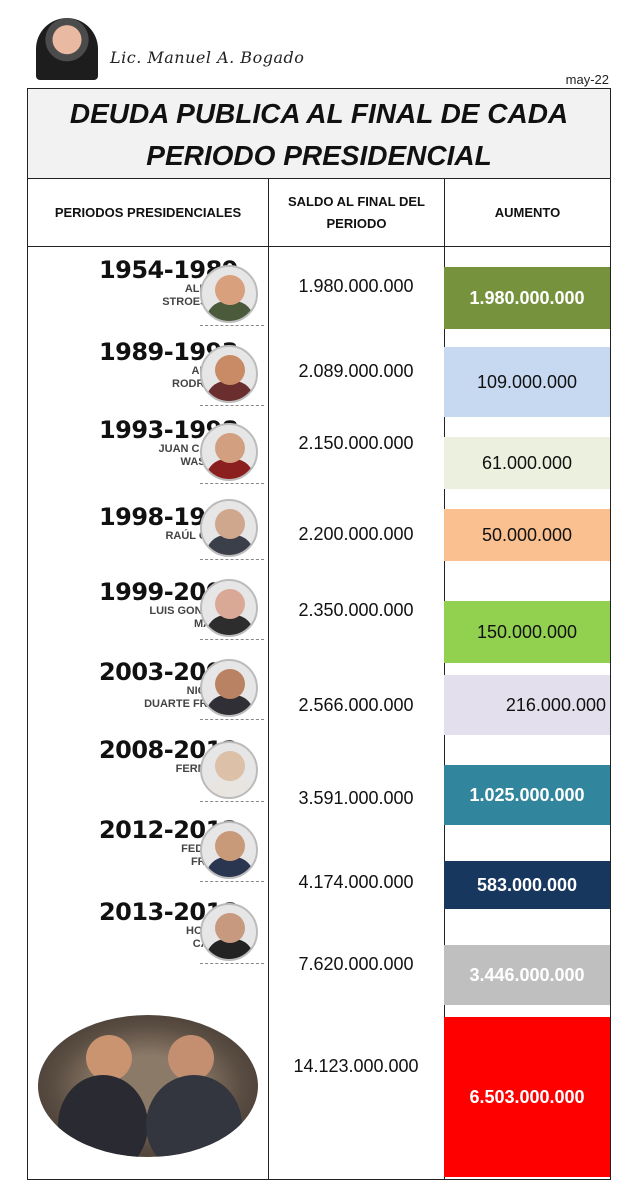 This screenshot has height=1196, width=629. What do you see at coordinates (527, 382) in the screenshot?
I see `increase-value: 109.000.000` at bounding box center [527, 382].